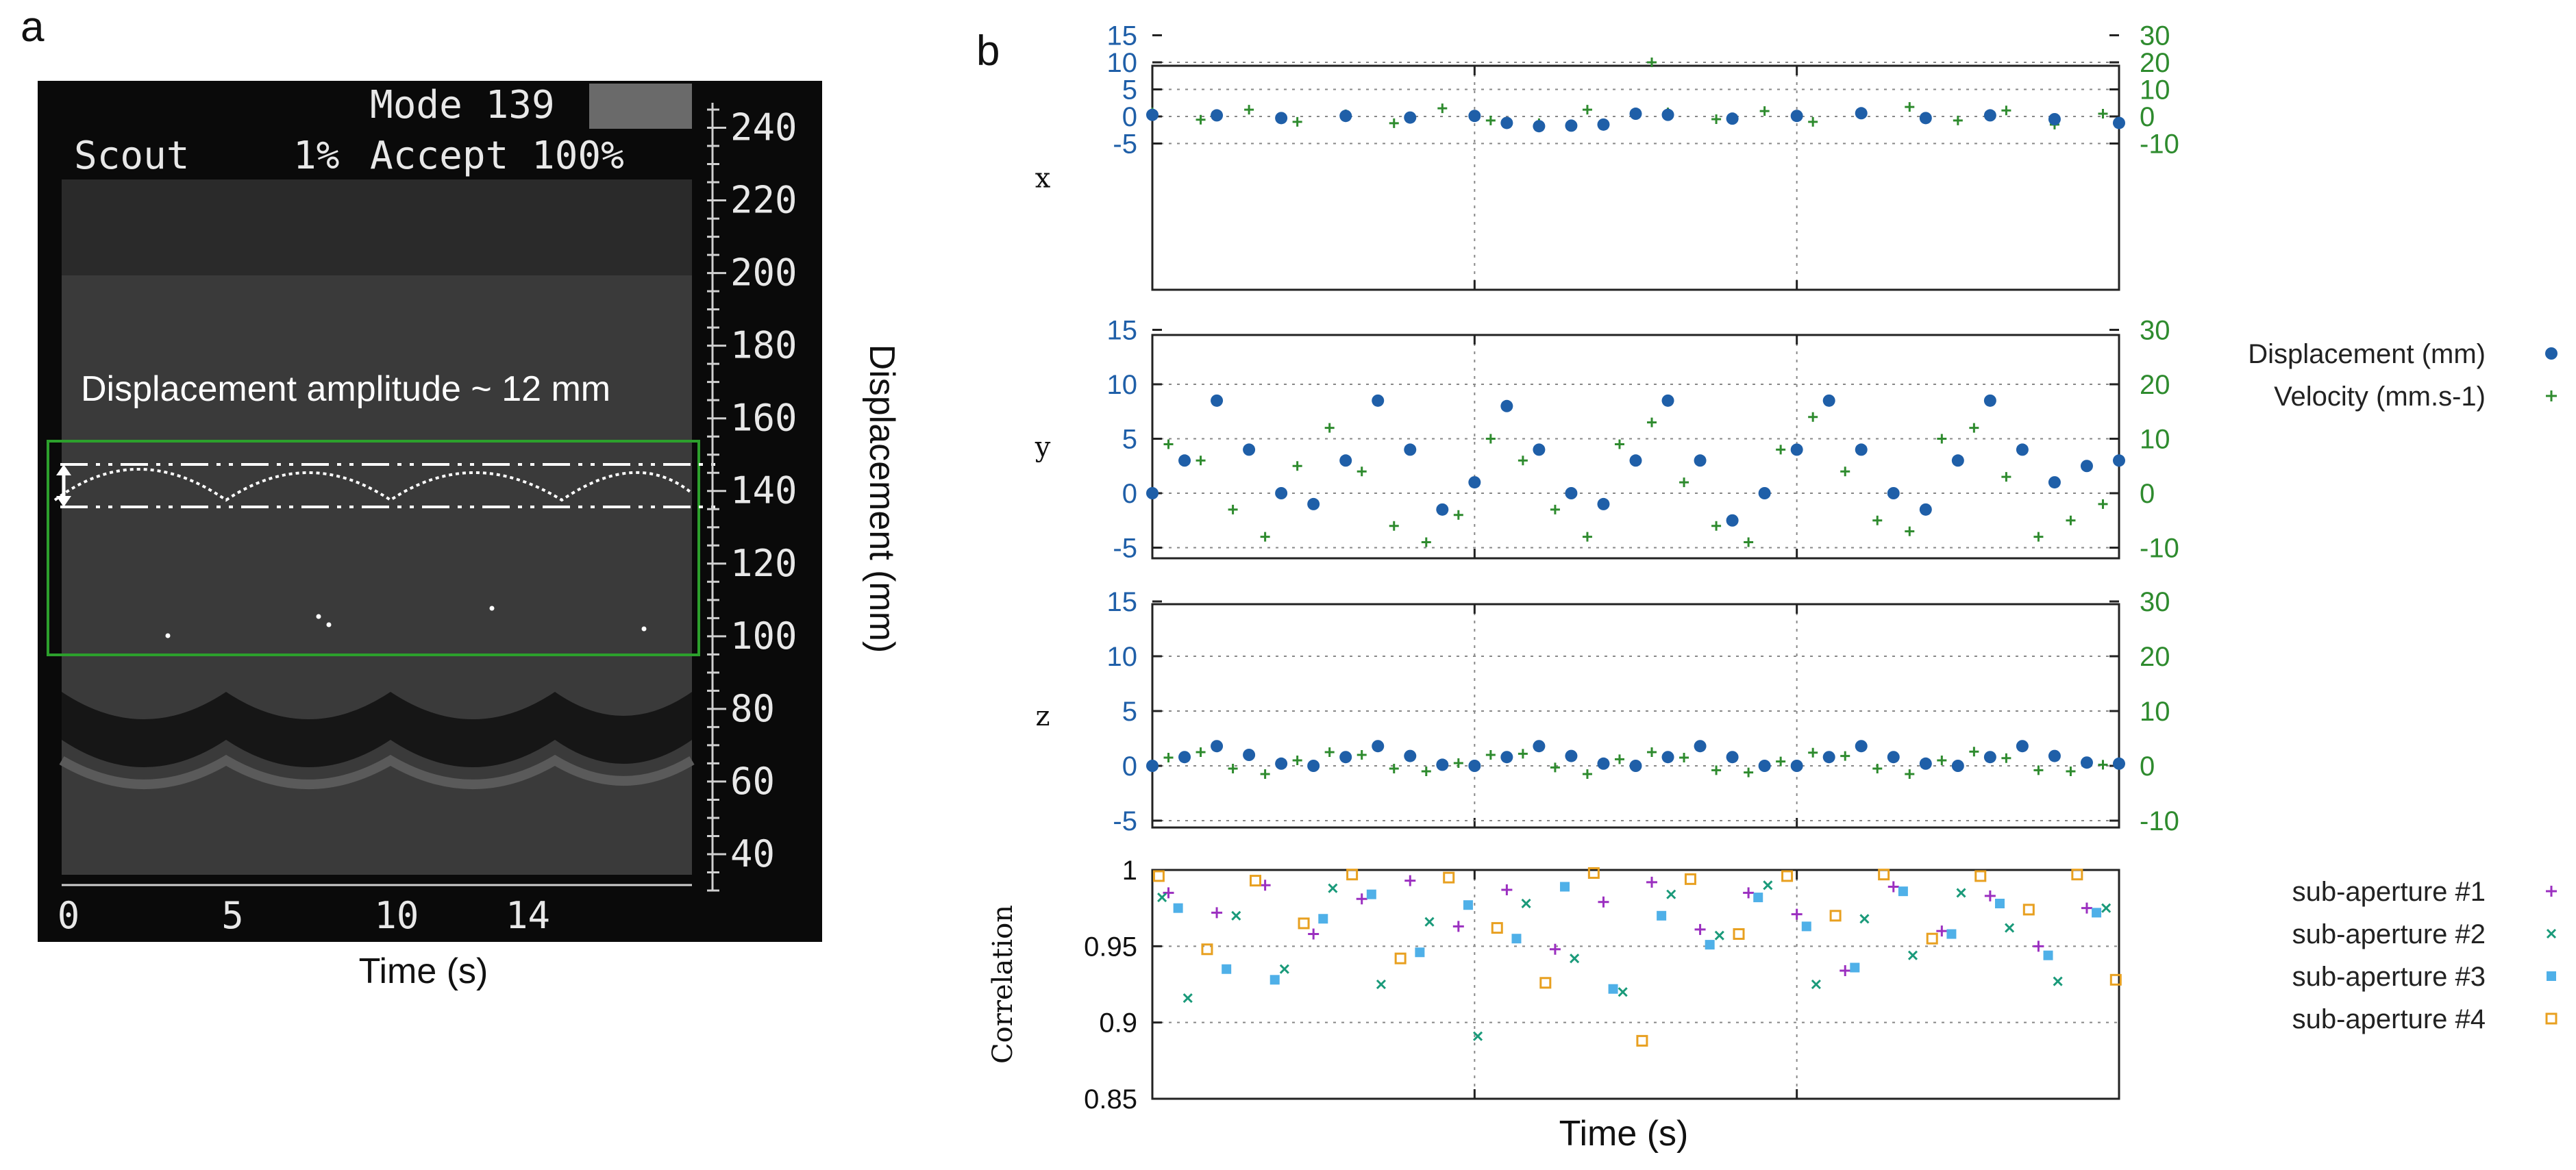 The width and height of the screenshot is (2576, 1170). I want to click on legend-label-displacement: Displacement (mm), so click(2367, 354).